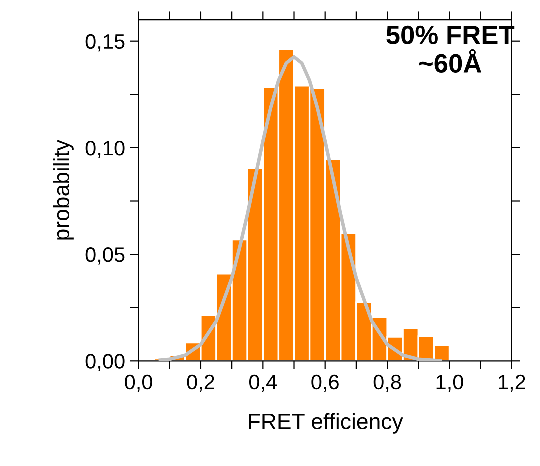  I want to click on y-tick-label: 0,00, so click(105, 363).